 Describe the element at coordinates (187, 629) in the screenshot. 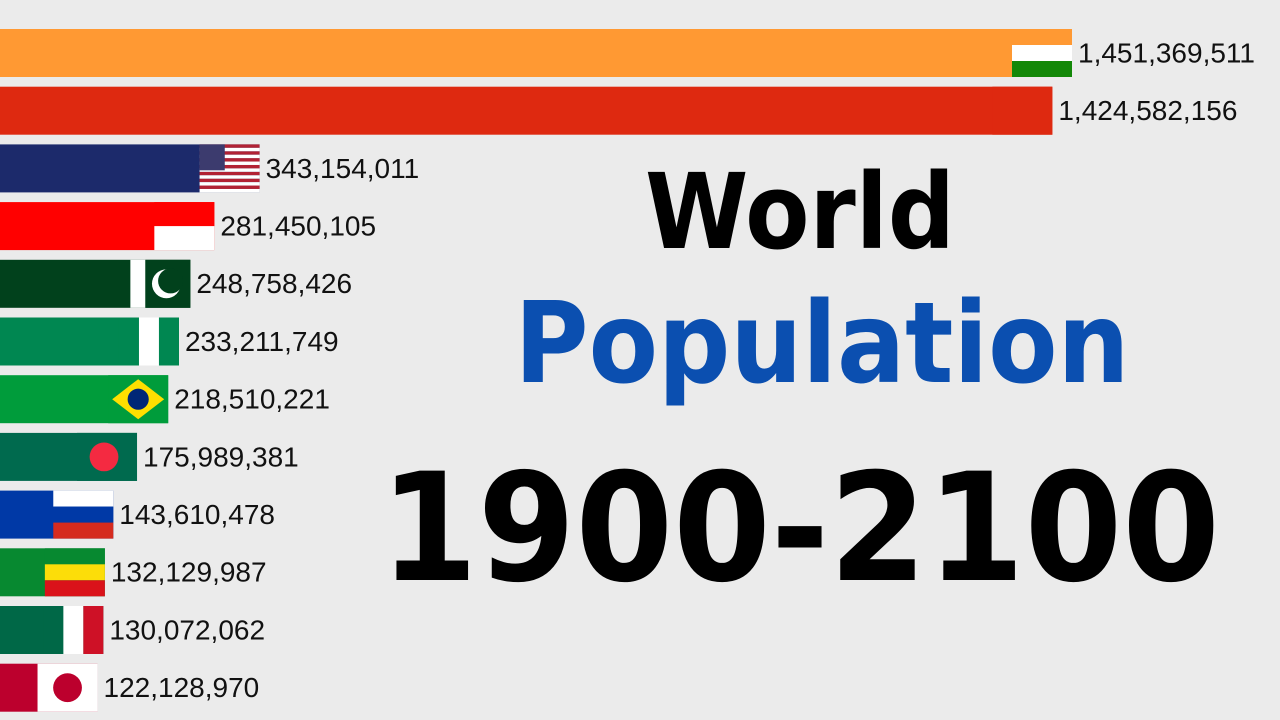

I see `value-label: 130,072,062` at that location.